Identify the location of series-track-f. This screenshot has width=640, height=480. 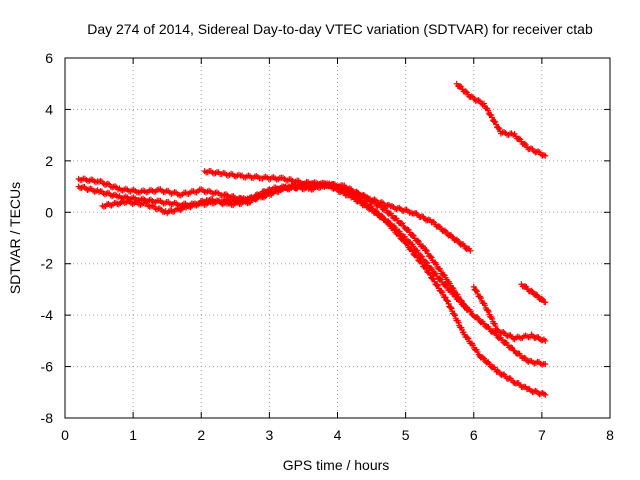
(533, 293).